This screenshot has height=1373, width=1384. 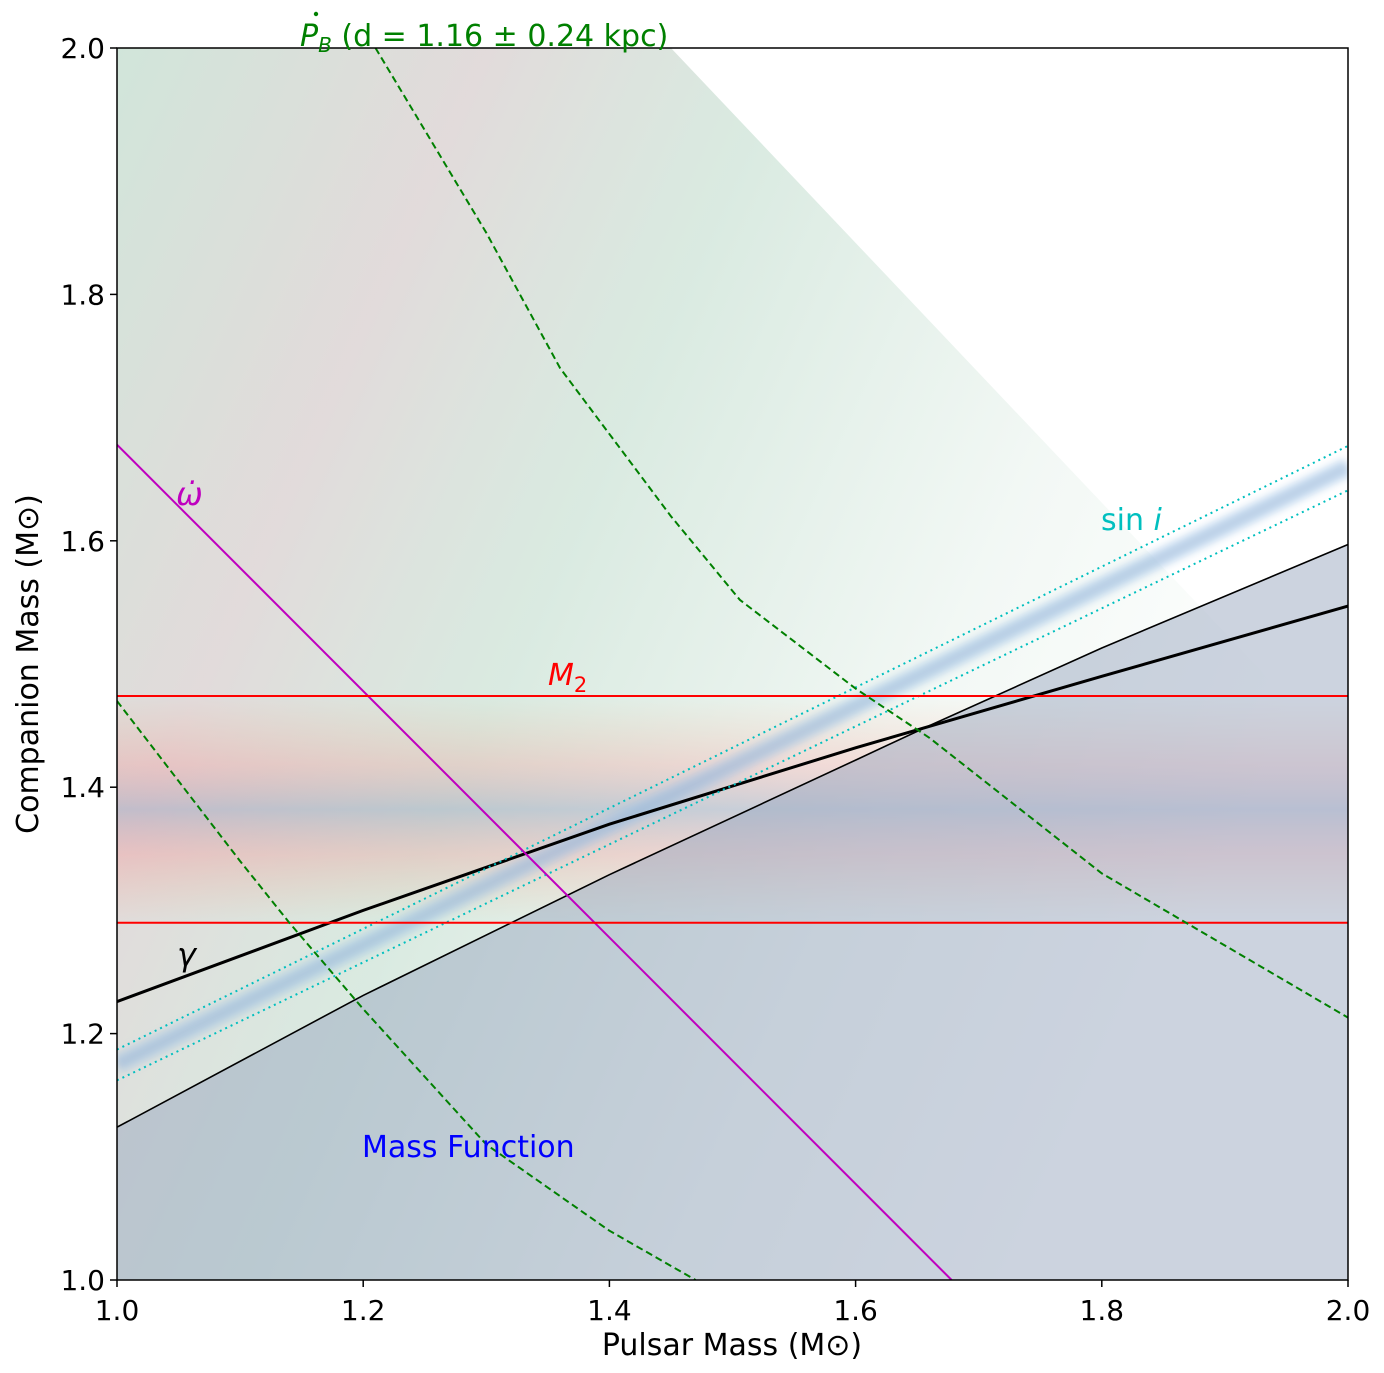 I want to click on x-tick-label: 2.0, so click(x=1348, y=1310).